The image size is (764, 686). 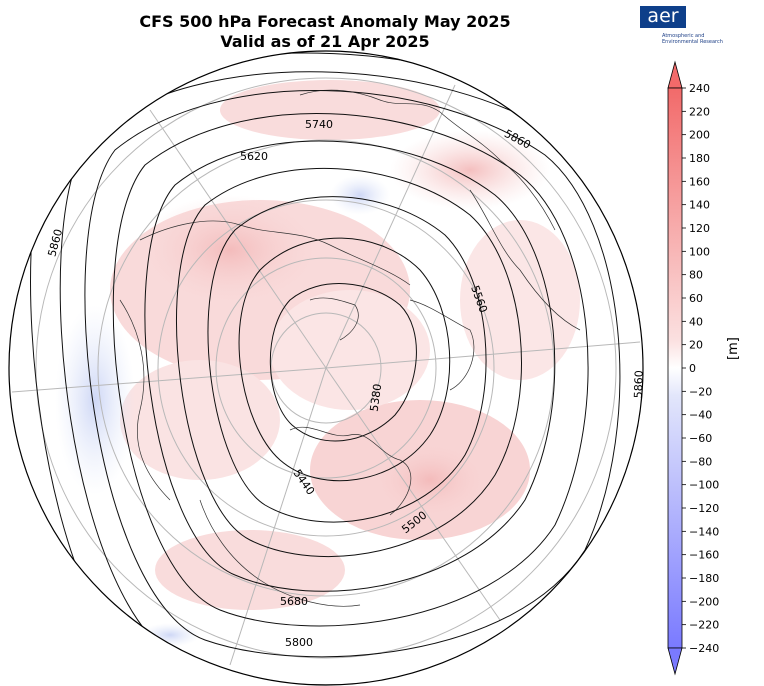 I want to click on colorbar-max-arrow, so click(x=675, y=74).